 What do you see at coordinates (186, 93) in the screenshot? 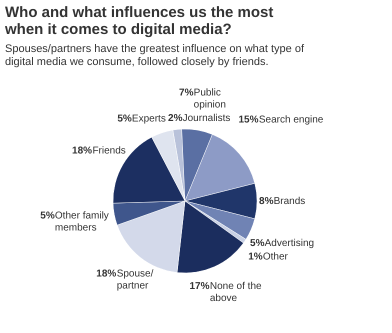
I see `data-label: 7%` at bounding box center [186, 93].